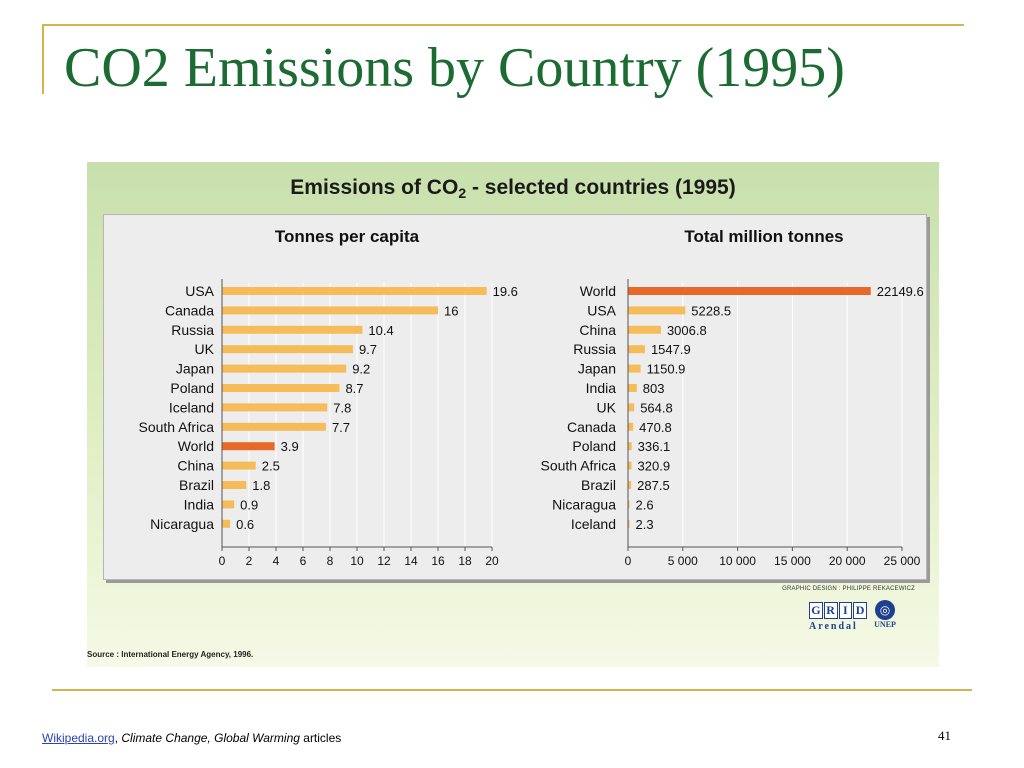  I want to click on x-tick-label: 12, so click(384, 561).